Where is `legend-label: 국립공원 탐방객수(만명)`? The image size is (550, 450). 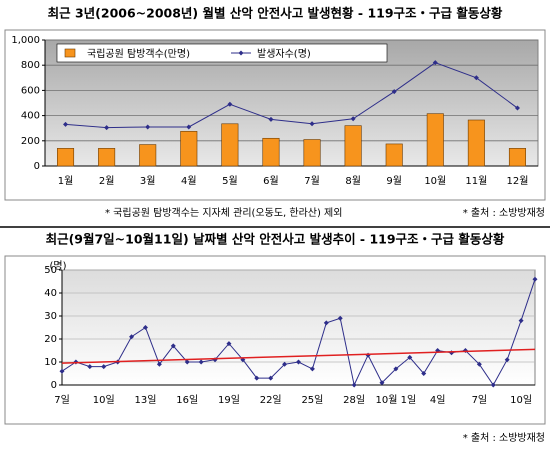
legend-label: 국립공원 탐방객수(만명) is located at coordinates (138, 53).